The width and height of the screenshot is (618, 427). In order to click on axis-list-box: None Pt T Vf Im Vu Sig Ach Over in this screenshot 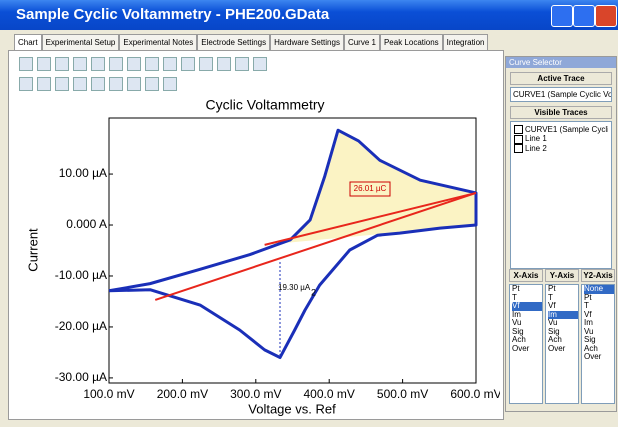, I will do `click(598, 344)`.